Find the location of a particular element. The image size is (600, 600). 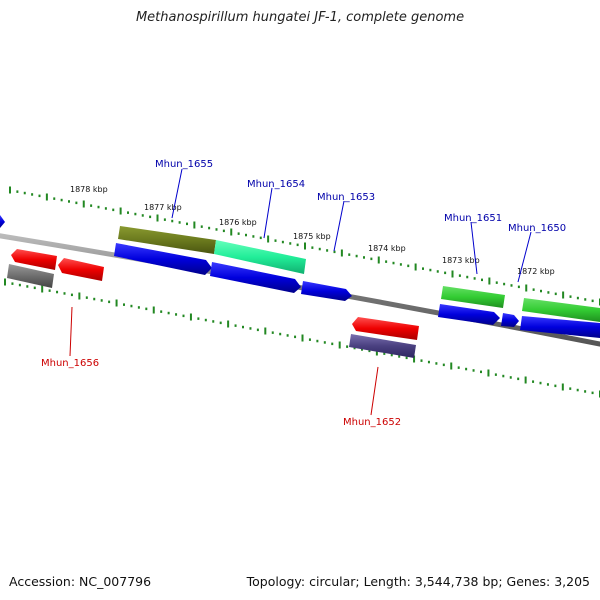

feature-gray is located at coordinates (30, 276).